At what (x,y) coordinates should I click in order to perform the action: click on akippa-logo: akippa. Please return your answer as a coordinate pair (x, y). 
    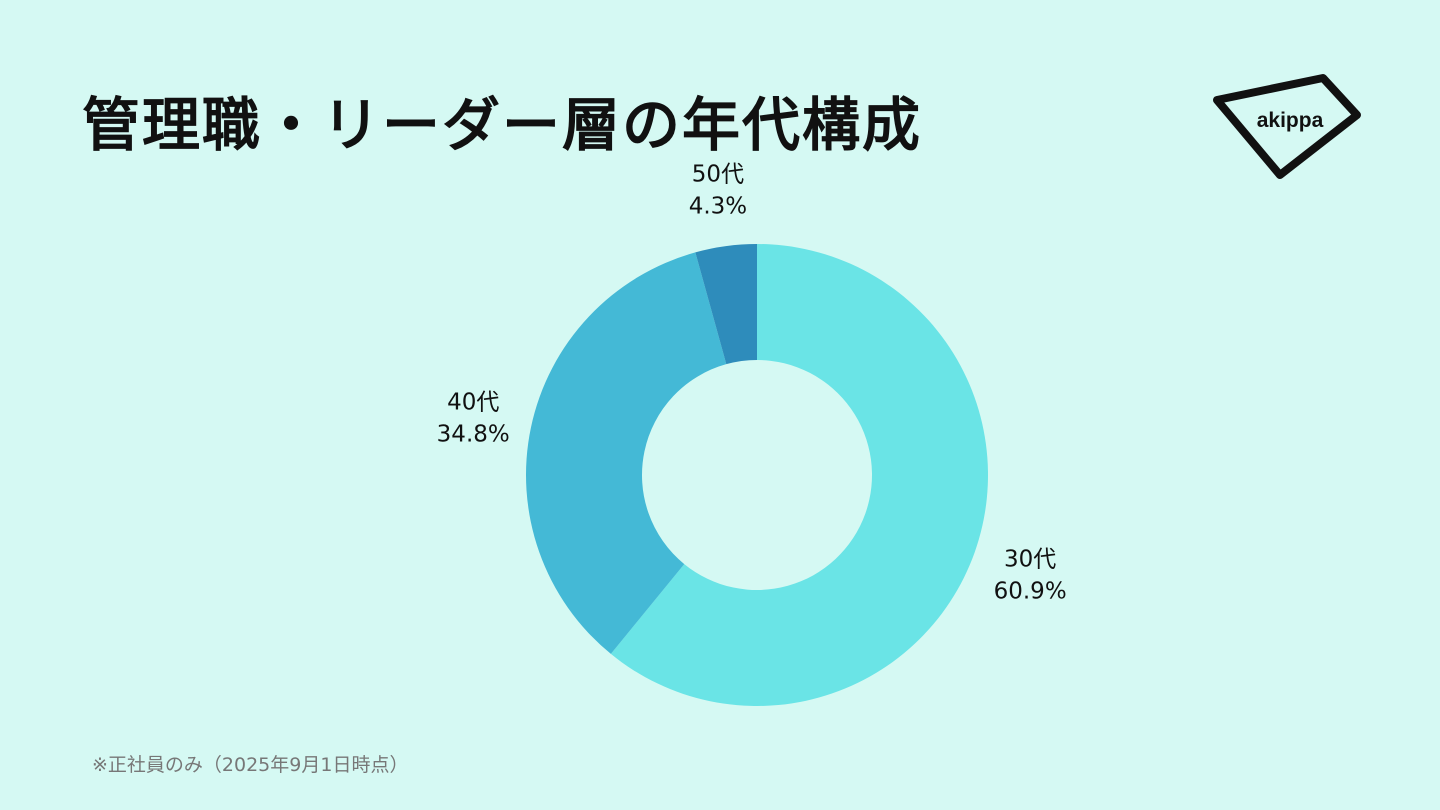
    Looking at the image, I should click on (1287, 126).